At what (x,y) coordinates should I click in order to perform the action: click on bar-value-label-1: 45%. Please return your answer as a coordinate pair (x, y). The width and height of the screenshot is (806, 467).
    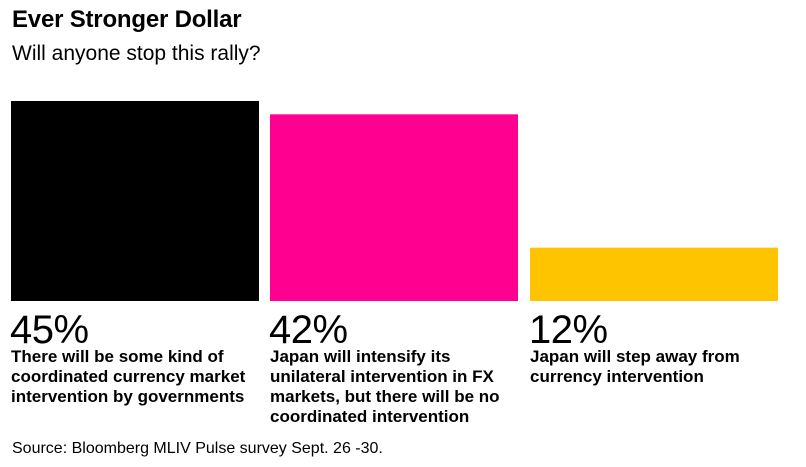
    Looking at the image, I should click on (49, 330).